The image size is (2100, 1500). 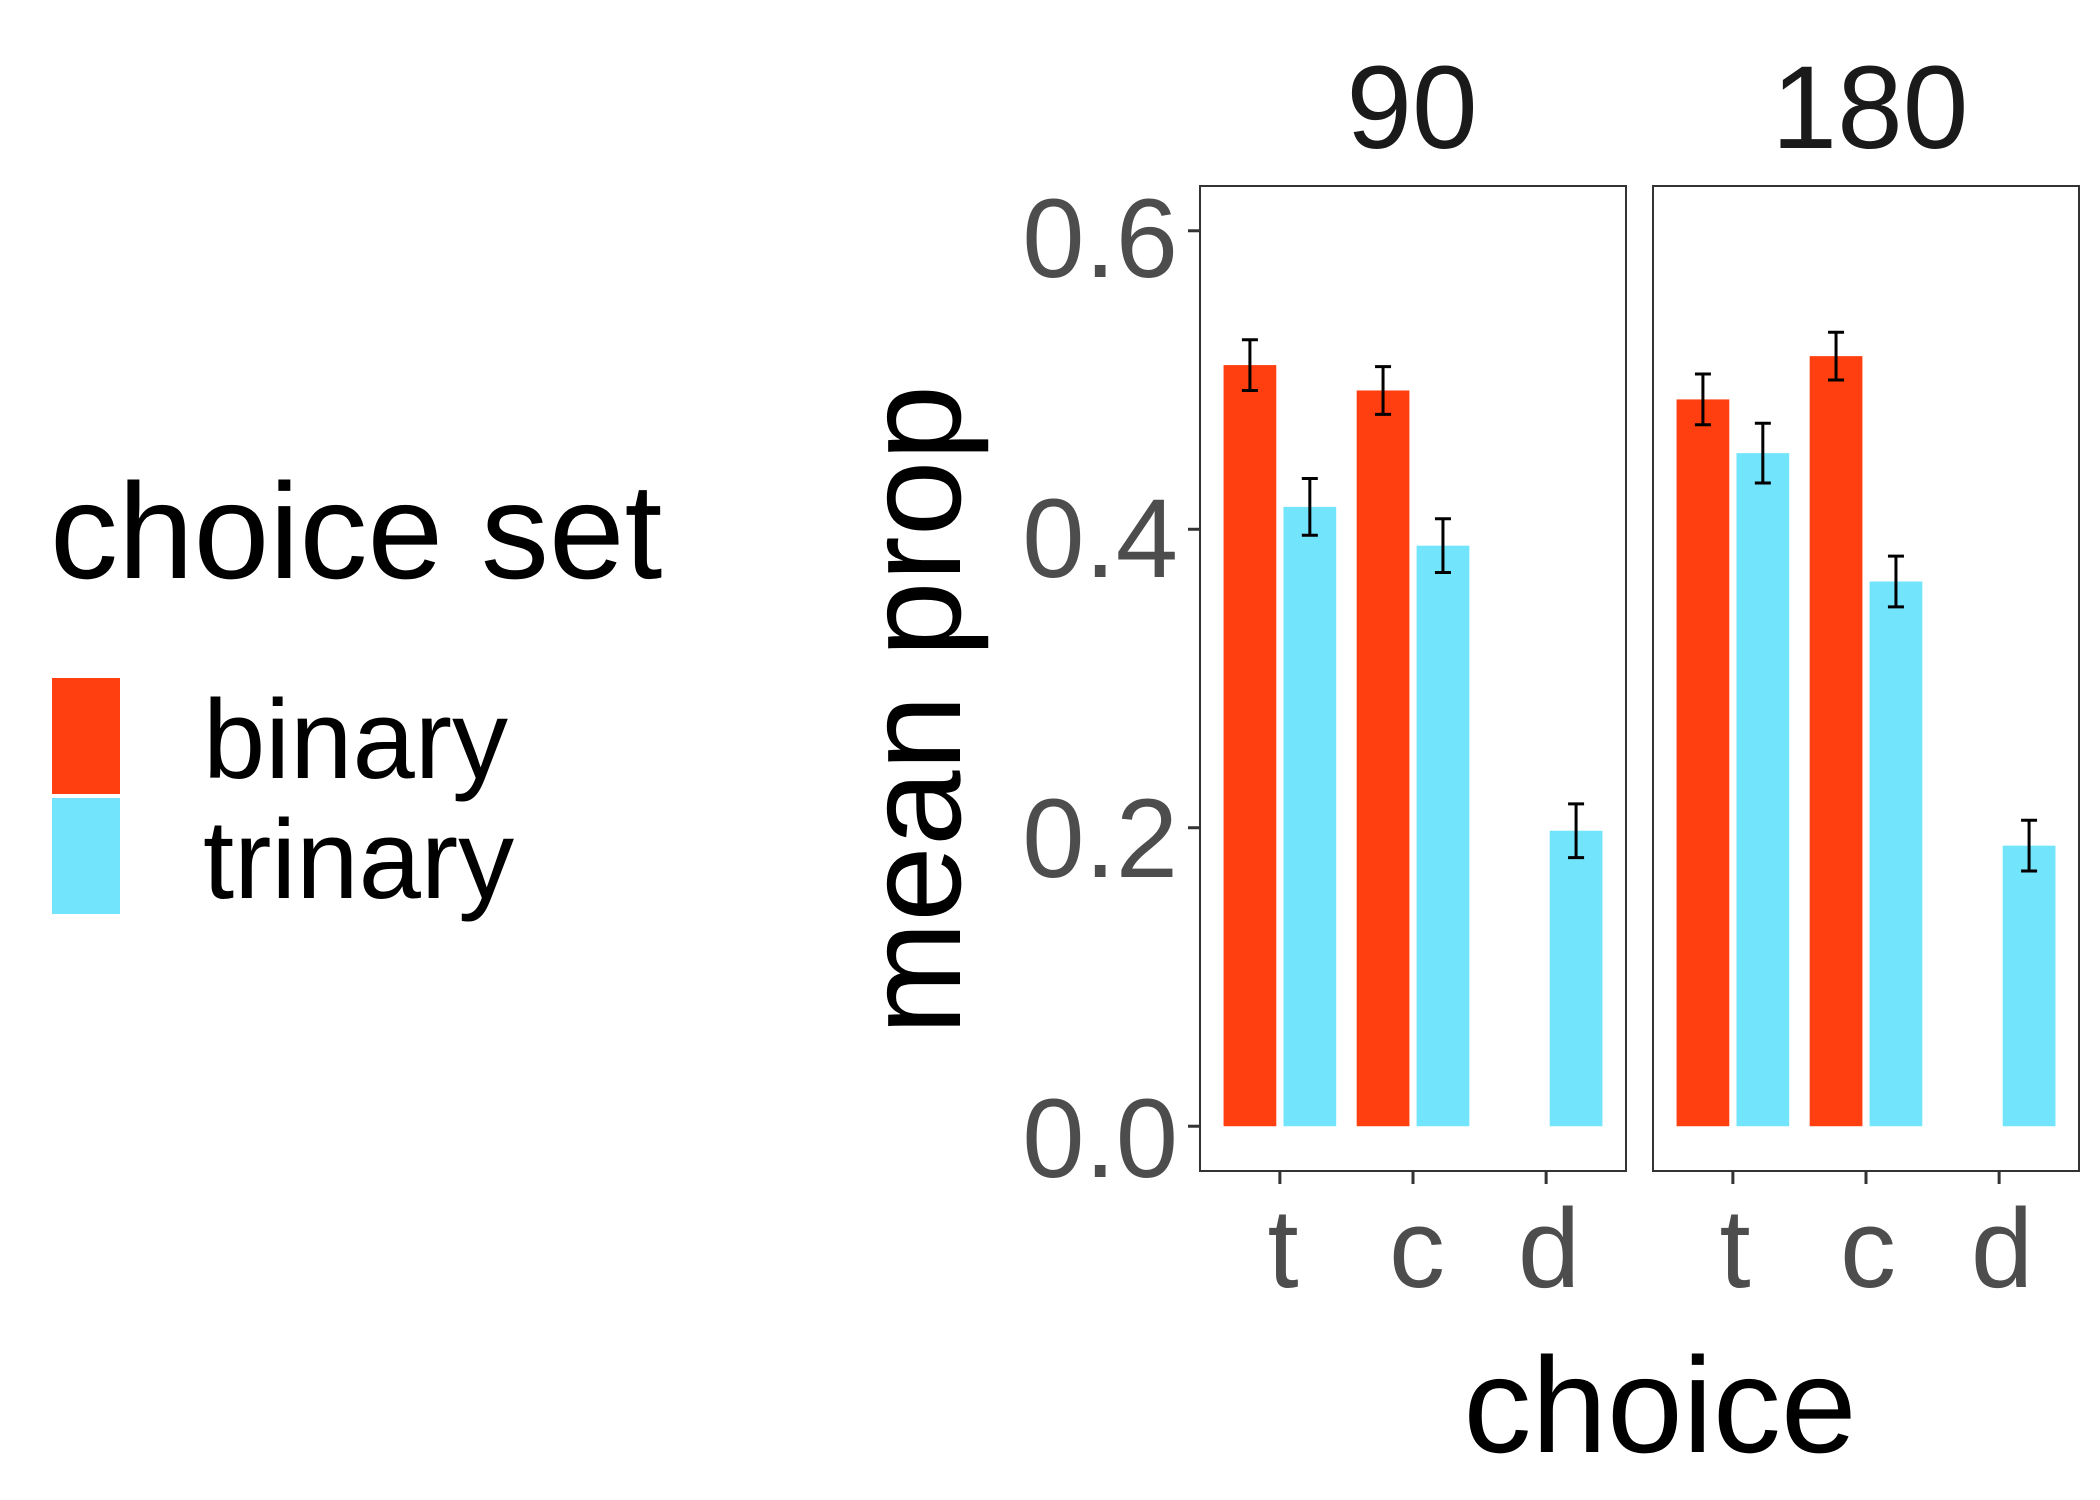 What do you see at coordinates (1836, 356) in the screenshot?
I see `error-bar-180-c-binary` at bounding box center [1836, 356].